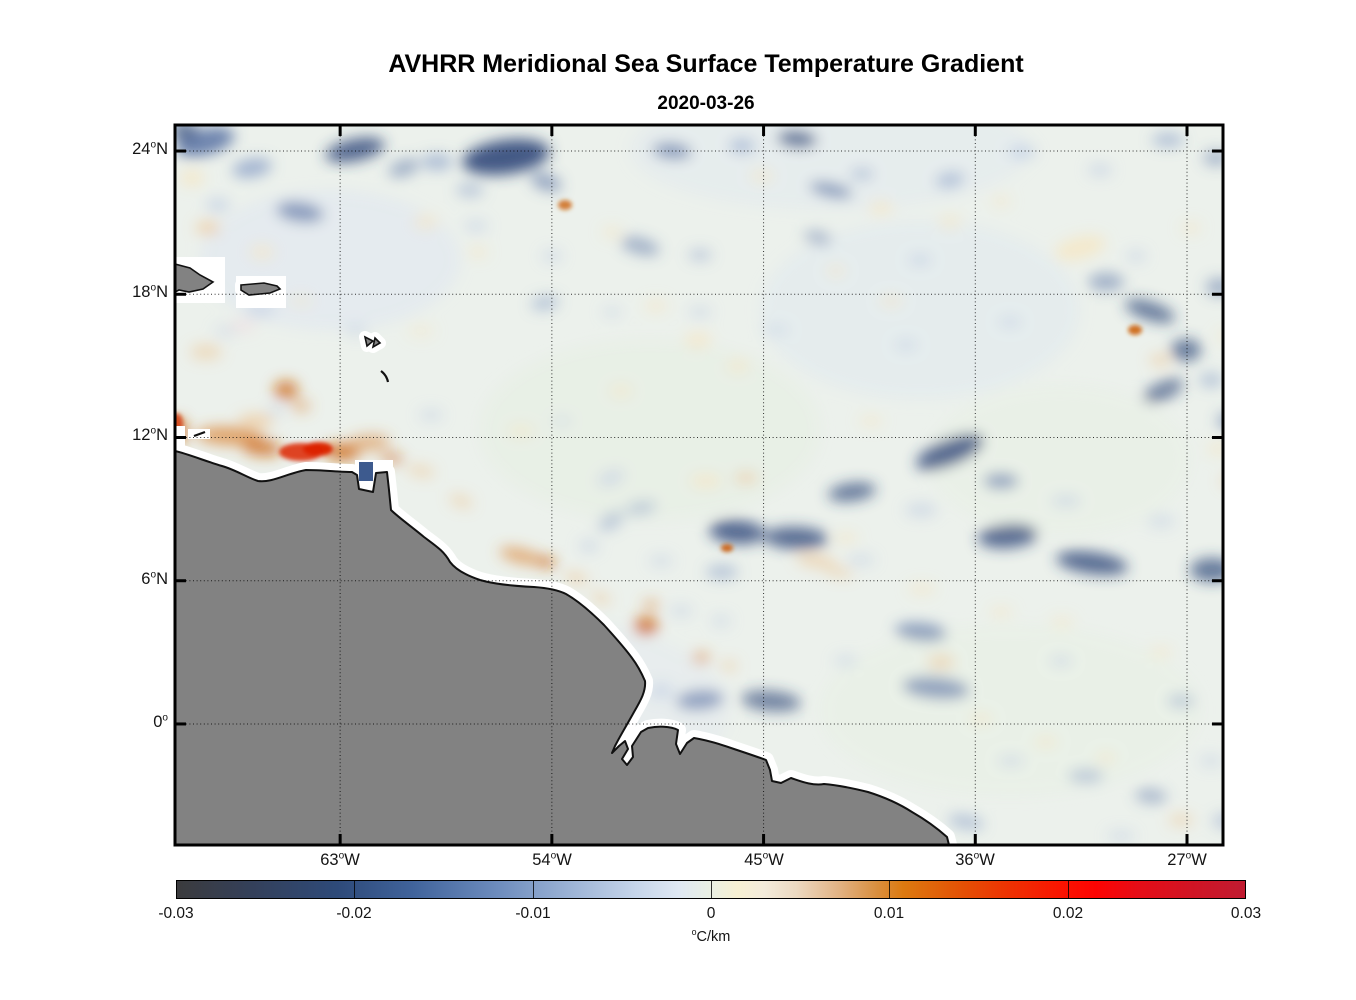 This screenshot has height=1000, width=1356. I want to click on colorbar-tick-label: 0.03, so click(1246, 913).